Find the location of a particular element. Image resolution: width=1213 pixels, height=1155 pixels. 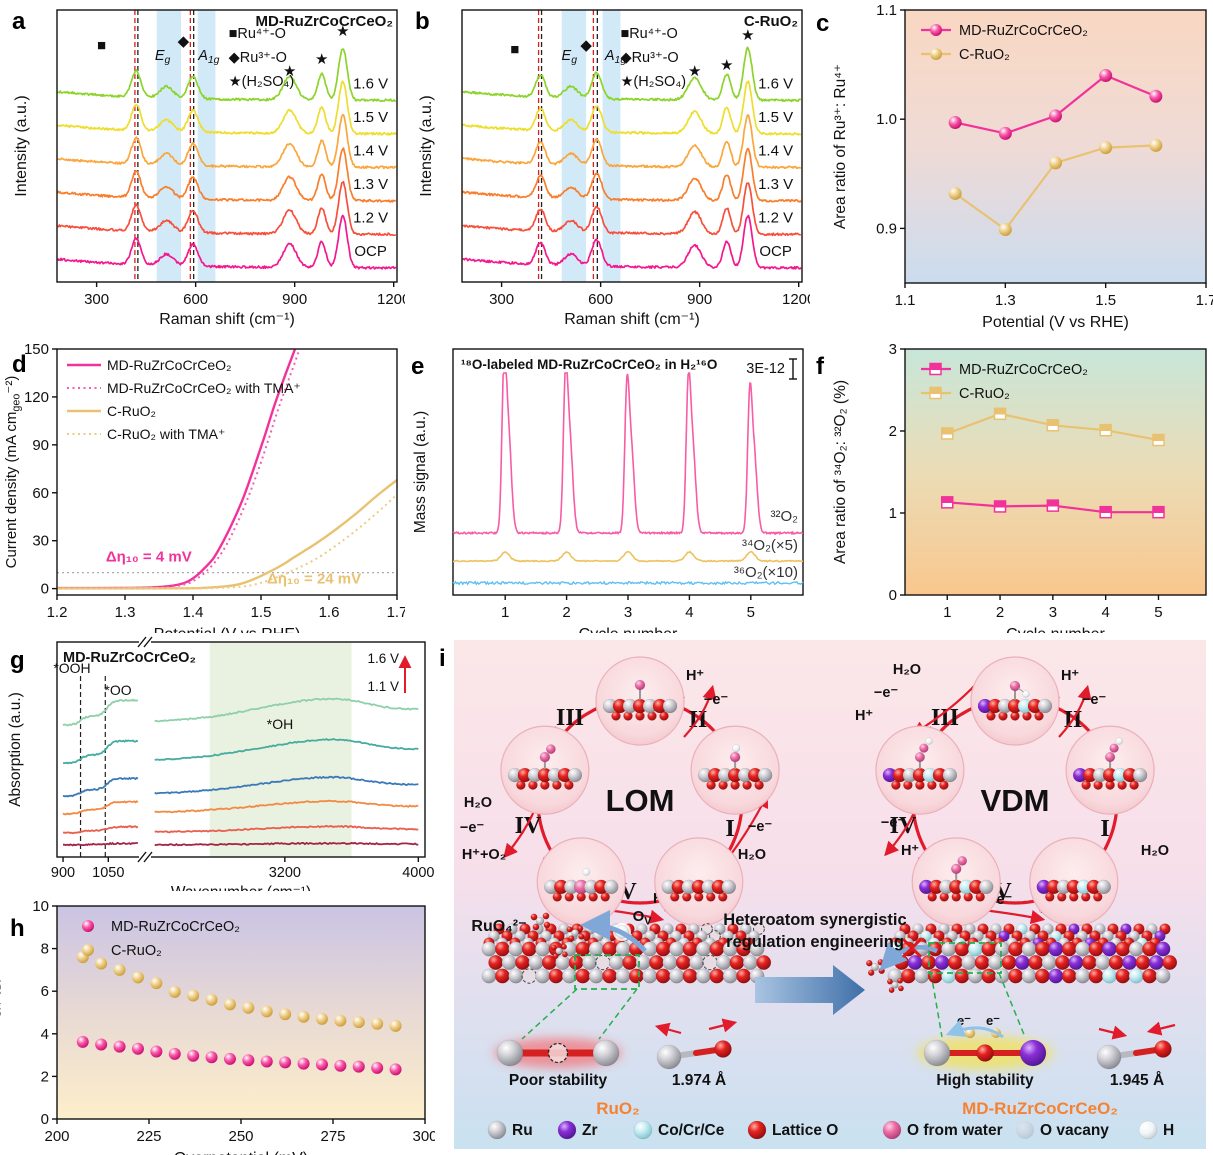

x-tick-label: 225 is located at coordinates (148, 1136).